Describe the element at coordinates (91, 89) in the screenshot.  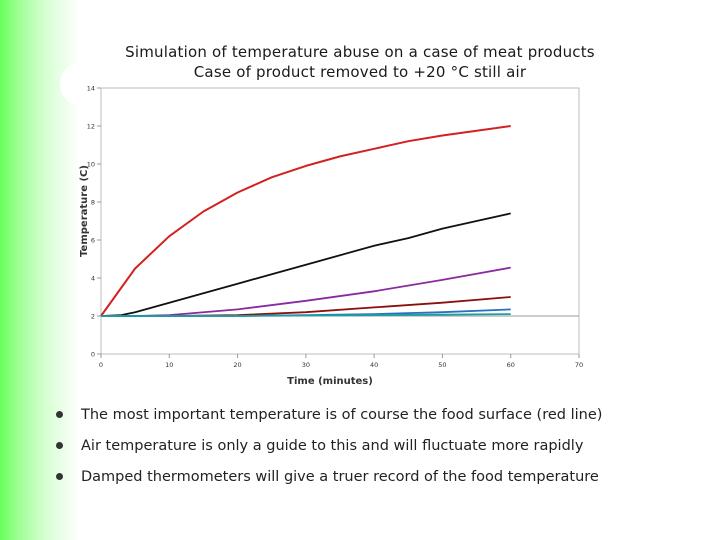
I see `y-tick-label: 14` at that location.